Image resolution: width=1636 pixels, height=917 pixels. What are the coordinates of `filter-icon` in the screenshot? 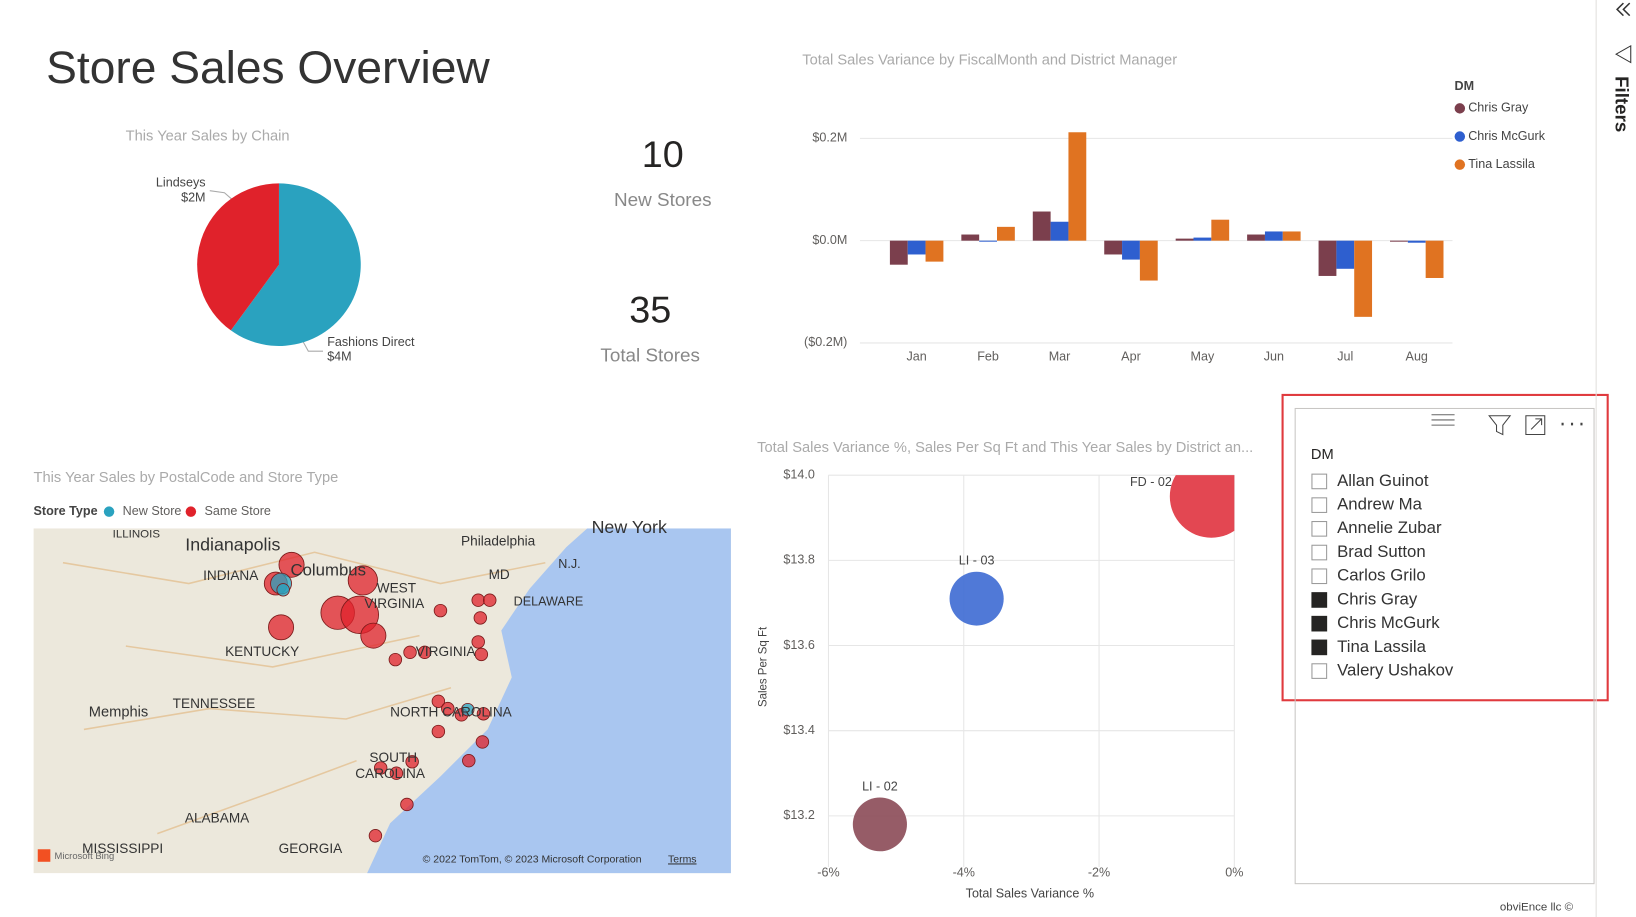 It's located at (1500, 425).